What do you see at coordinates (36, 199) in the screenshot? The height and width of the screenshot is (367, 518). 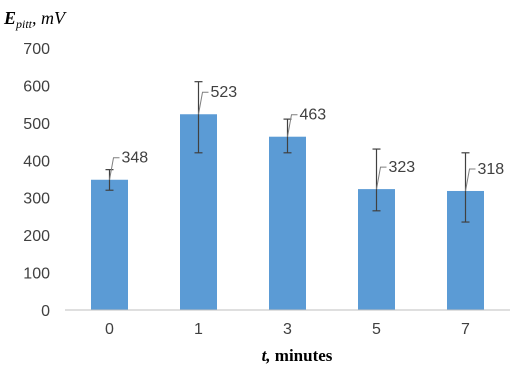 I see `y-tick-label: 300` at bounding box center [36, 199].